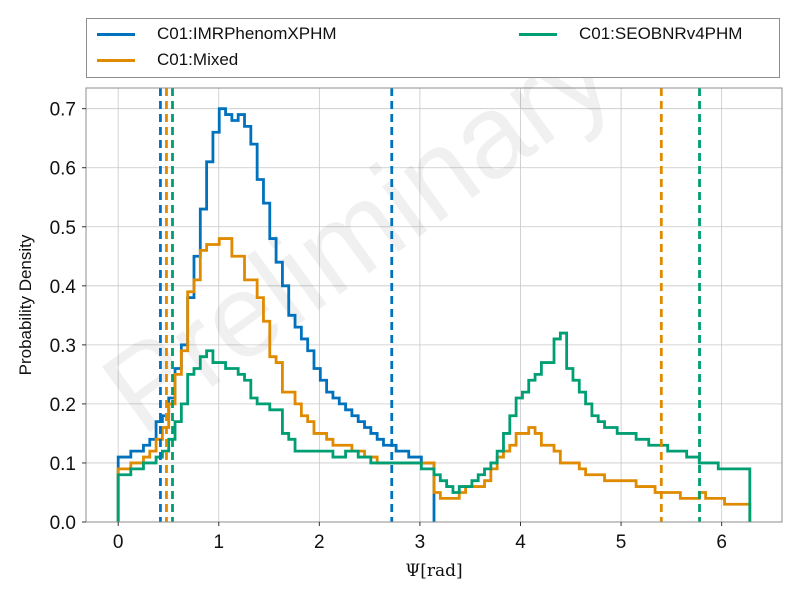 This screenshot has height=600, width=800. What do you see at coordinates (198, 59) in the screenshot?
I see `legend-label: C01:Mixed` at bounding box center [198, 59].